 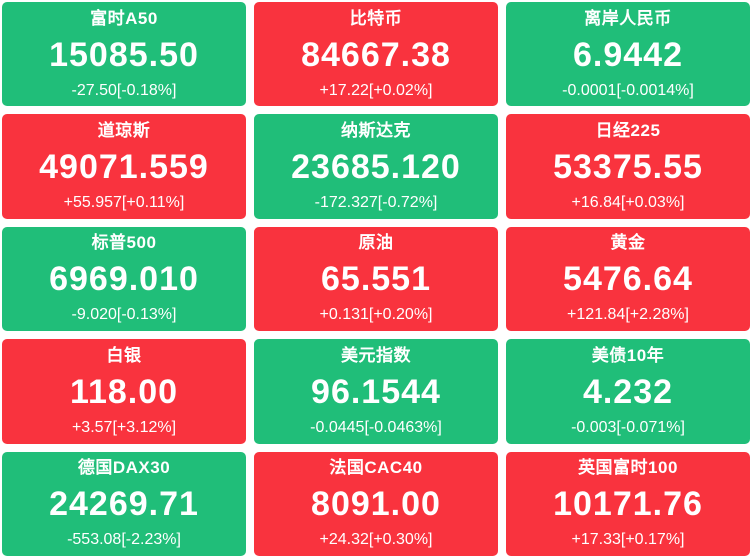 I want to click on instrument-name: 富时A50, so click(x=124, y=18).